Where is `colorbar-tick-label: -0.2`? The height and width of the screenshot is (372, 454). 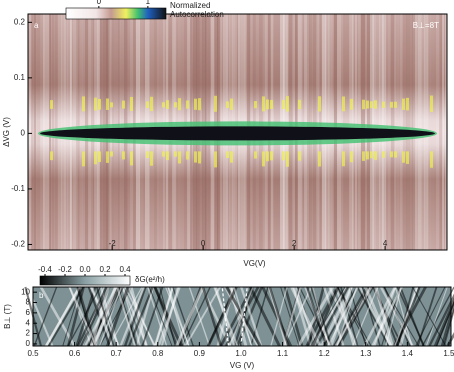
colorbar-tick-label: -0.2 is located at coordinates (65, 269).